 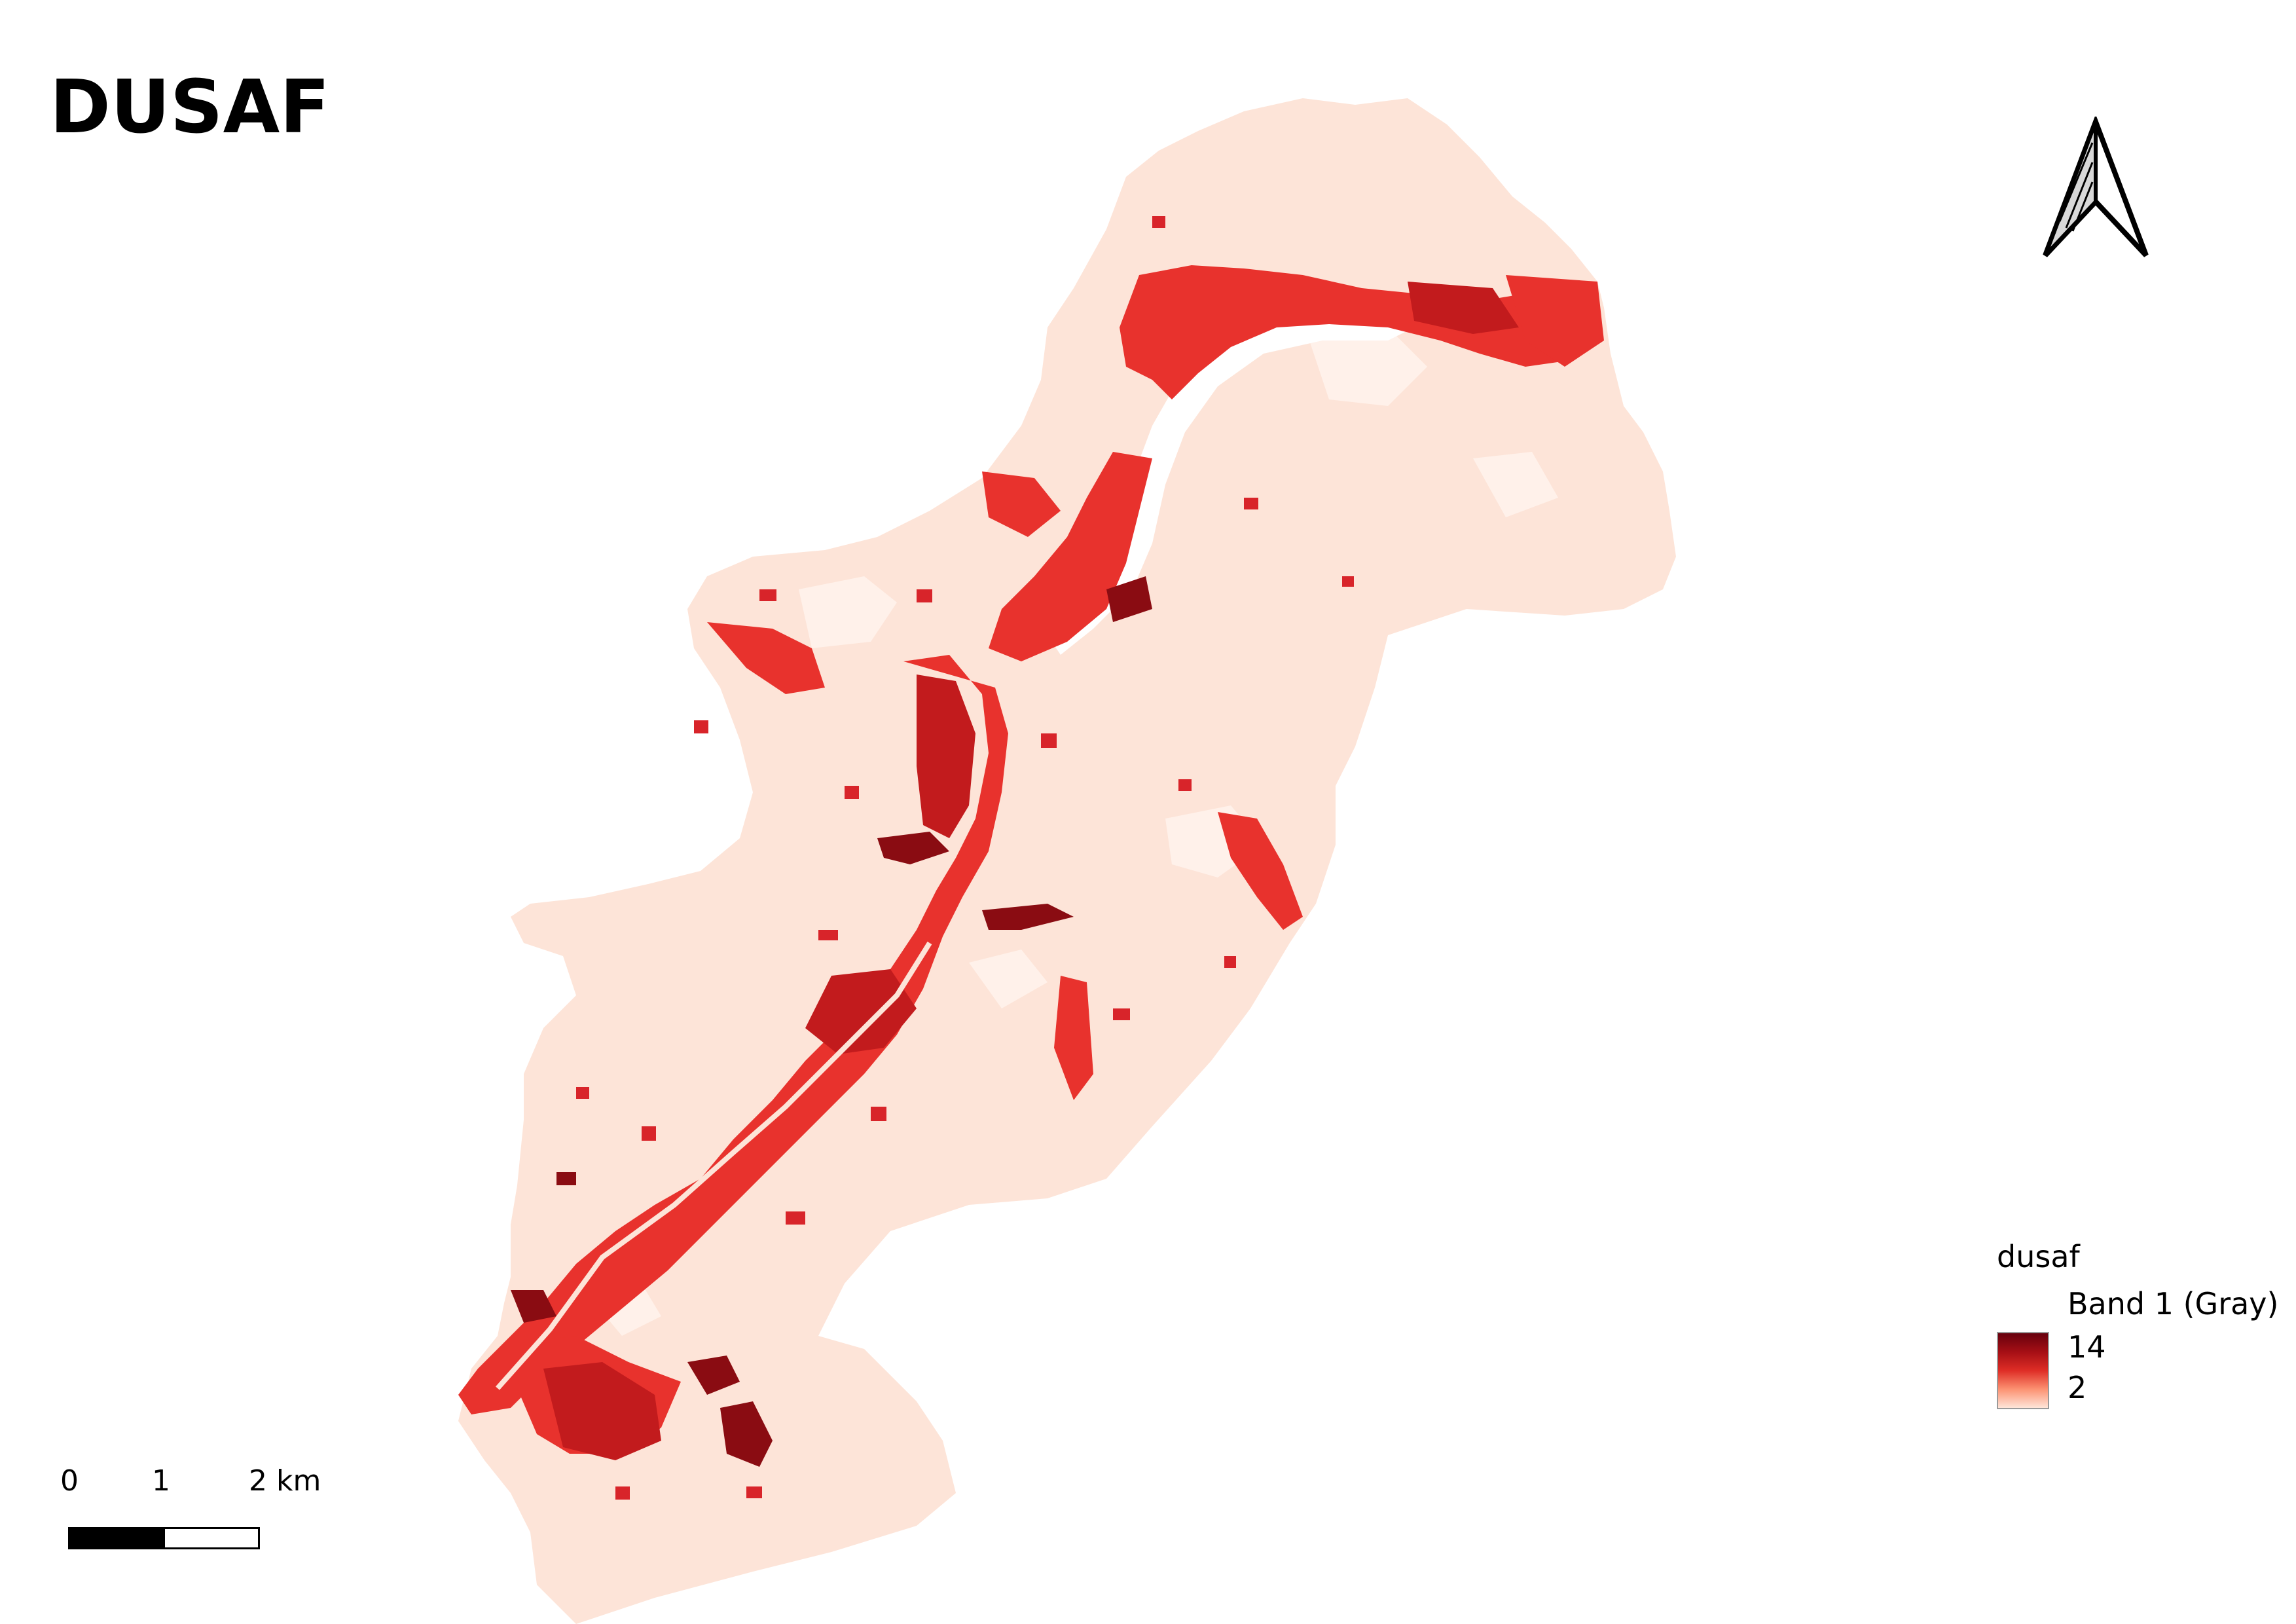 I want to click on scale-label-1: 1, so click(x=161, y=1481).